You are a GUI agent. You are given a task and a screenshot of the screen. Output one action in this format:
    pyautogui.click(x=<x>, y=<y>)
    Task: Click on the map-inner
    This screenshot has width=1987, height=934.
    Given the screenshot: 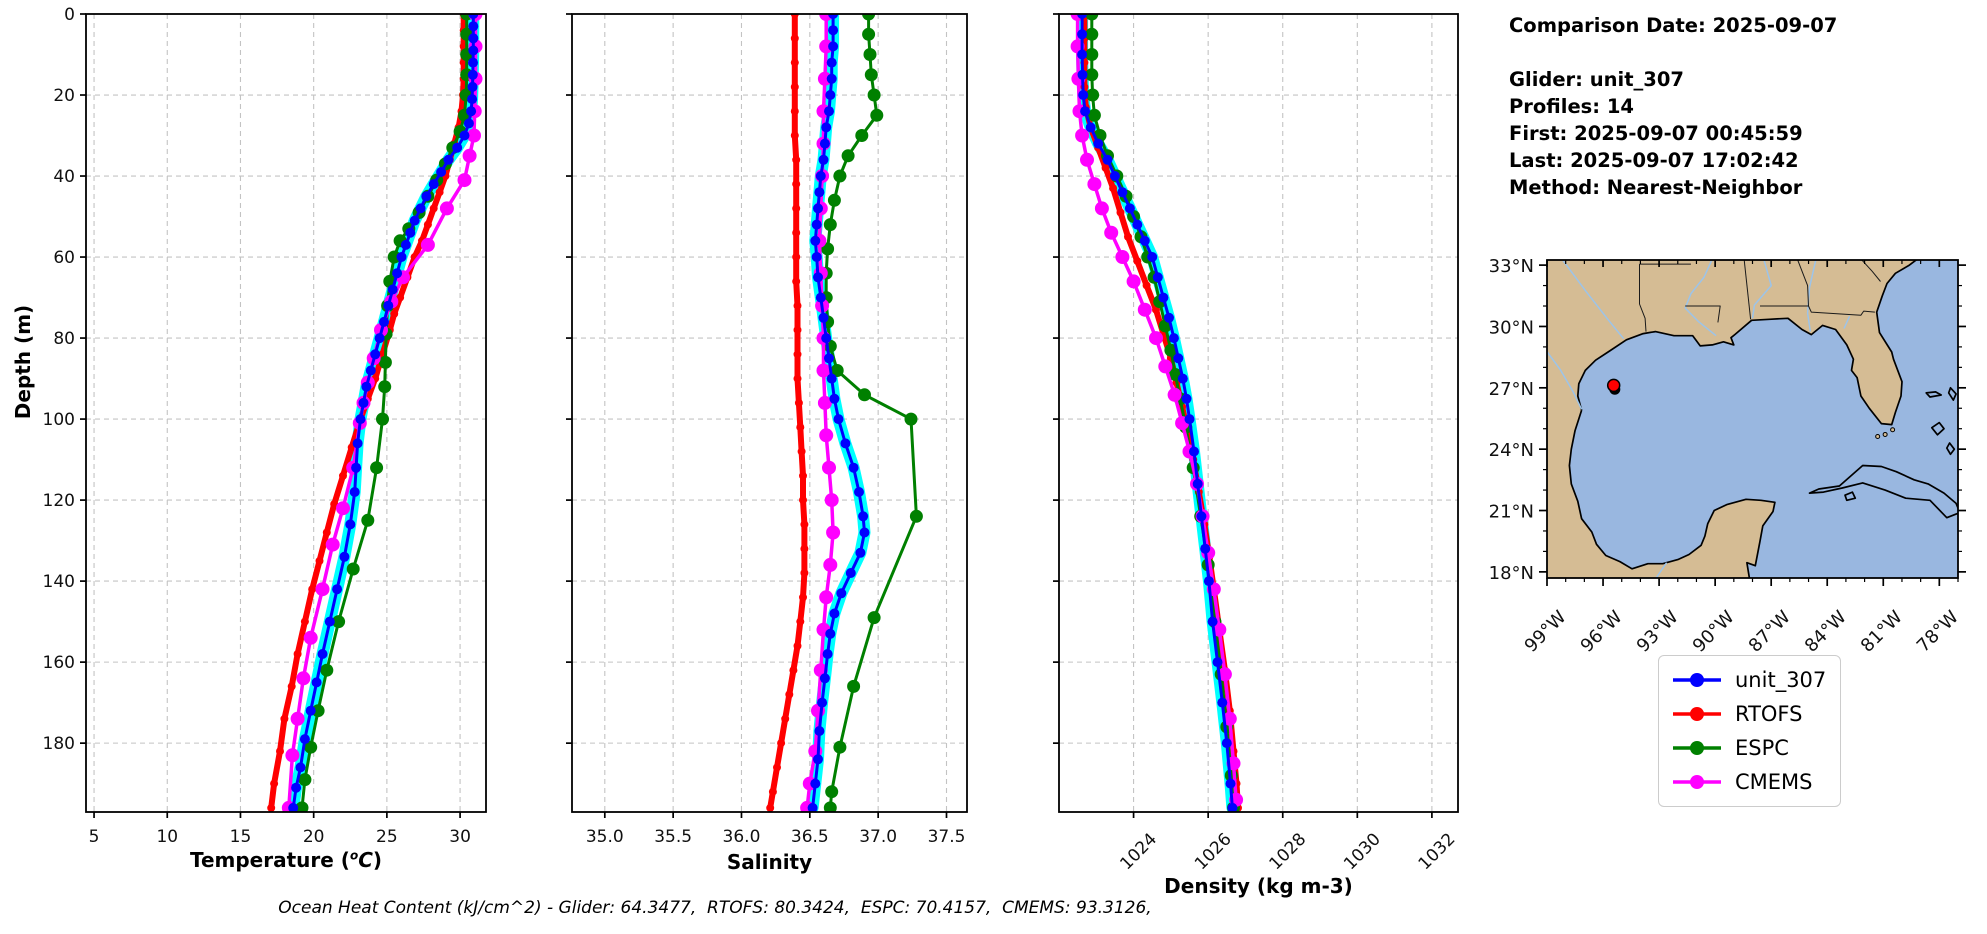 What is the action you would take?
    pyautogui.click(x=1752, y=419)
    